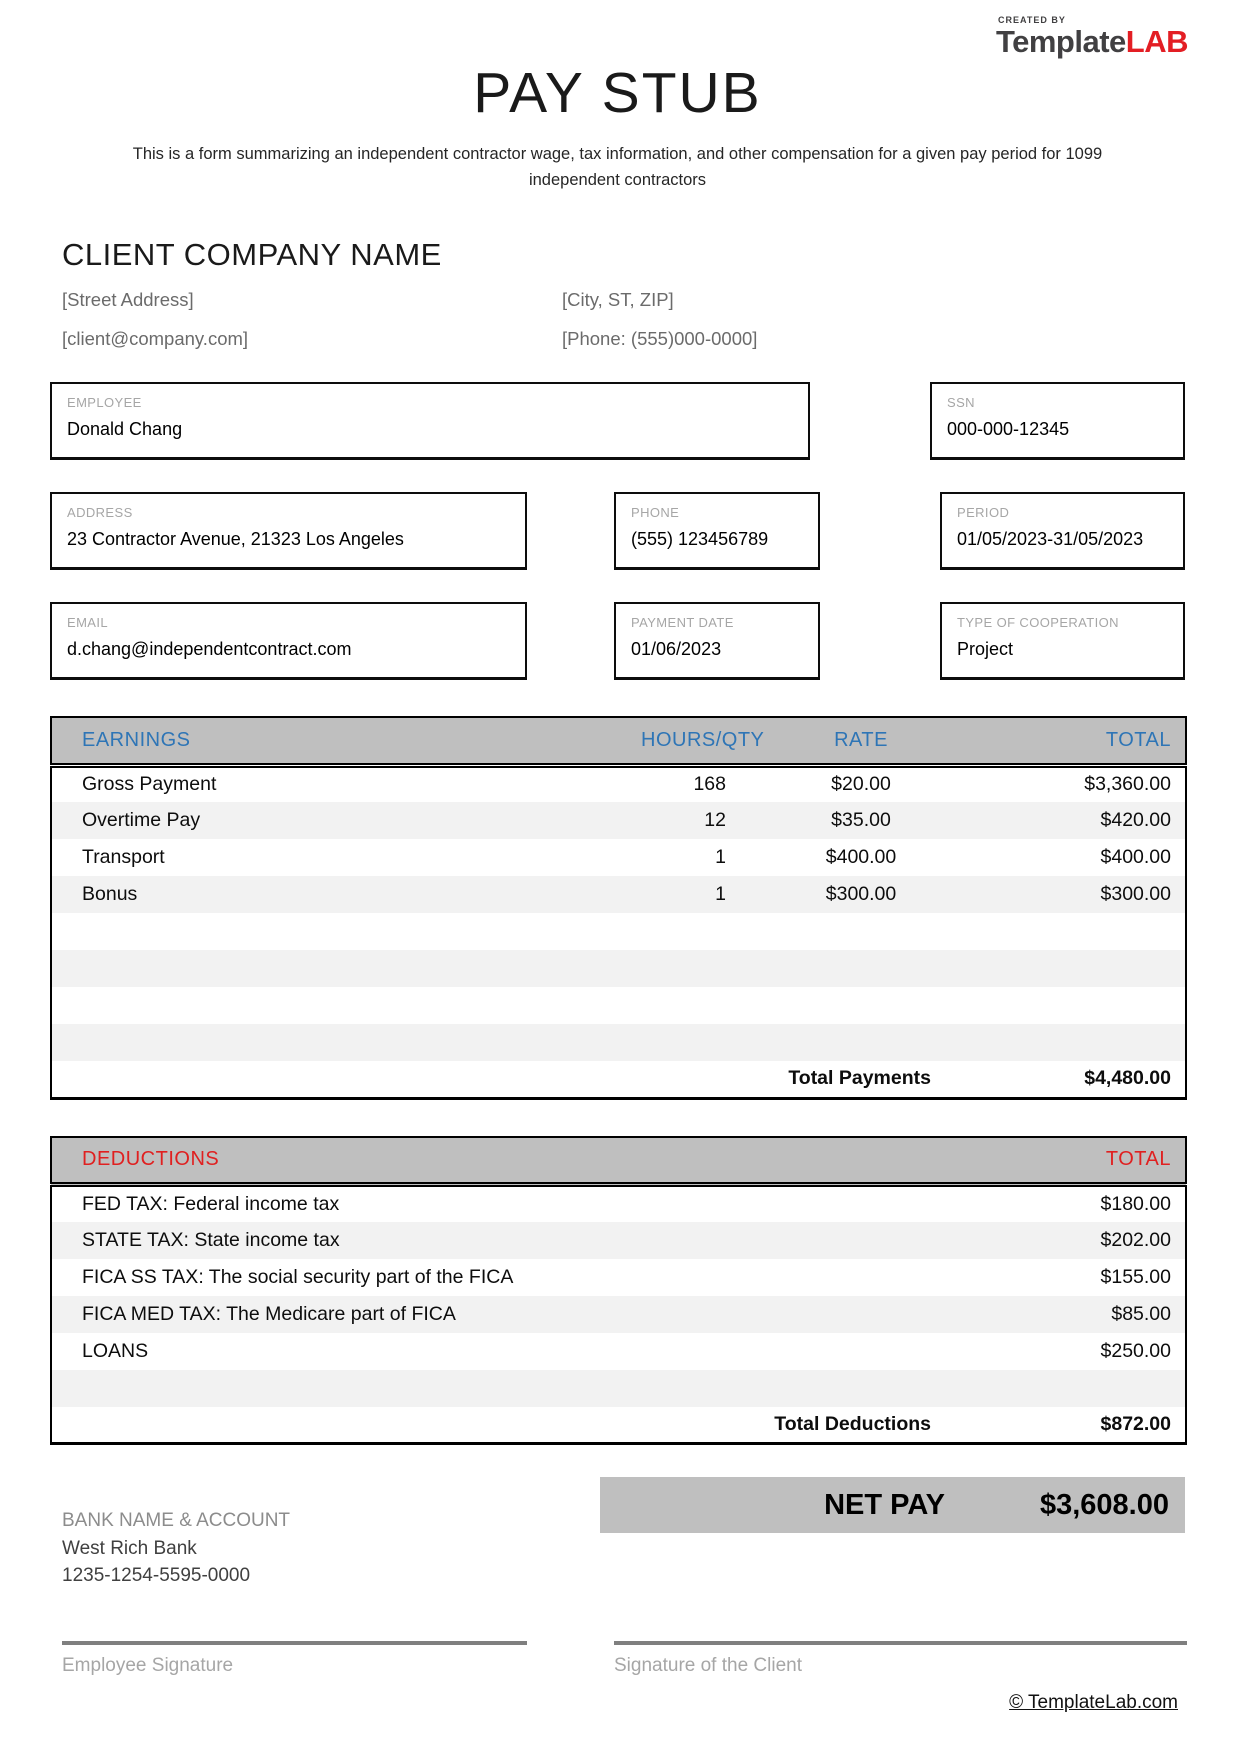 This screenshot has height=1754, width=1240. I want to click on period-box: PERIOD 01/05/2023-31/05/2023, so click(1062, 531).